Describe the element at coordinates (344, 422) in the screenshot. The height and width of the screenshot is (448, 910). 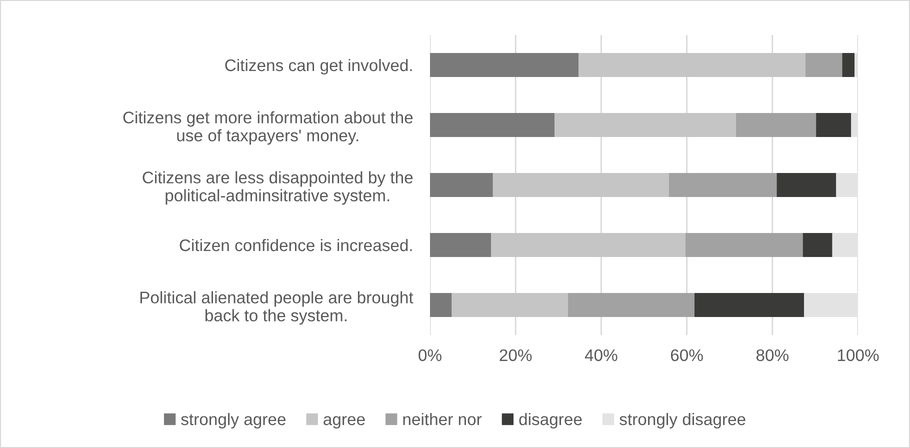
I see `legend-label: agree` at that location.